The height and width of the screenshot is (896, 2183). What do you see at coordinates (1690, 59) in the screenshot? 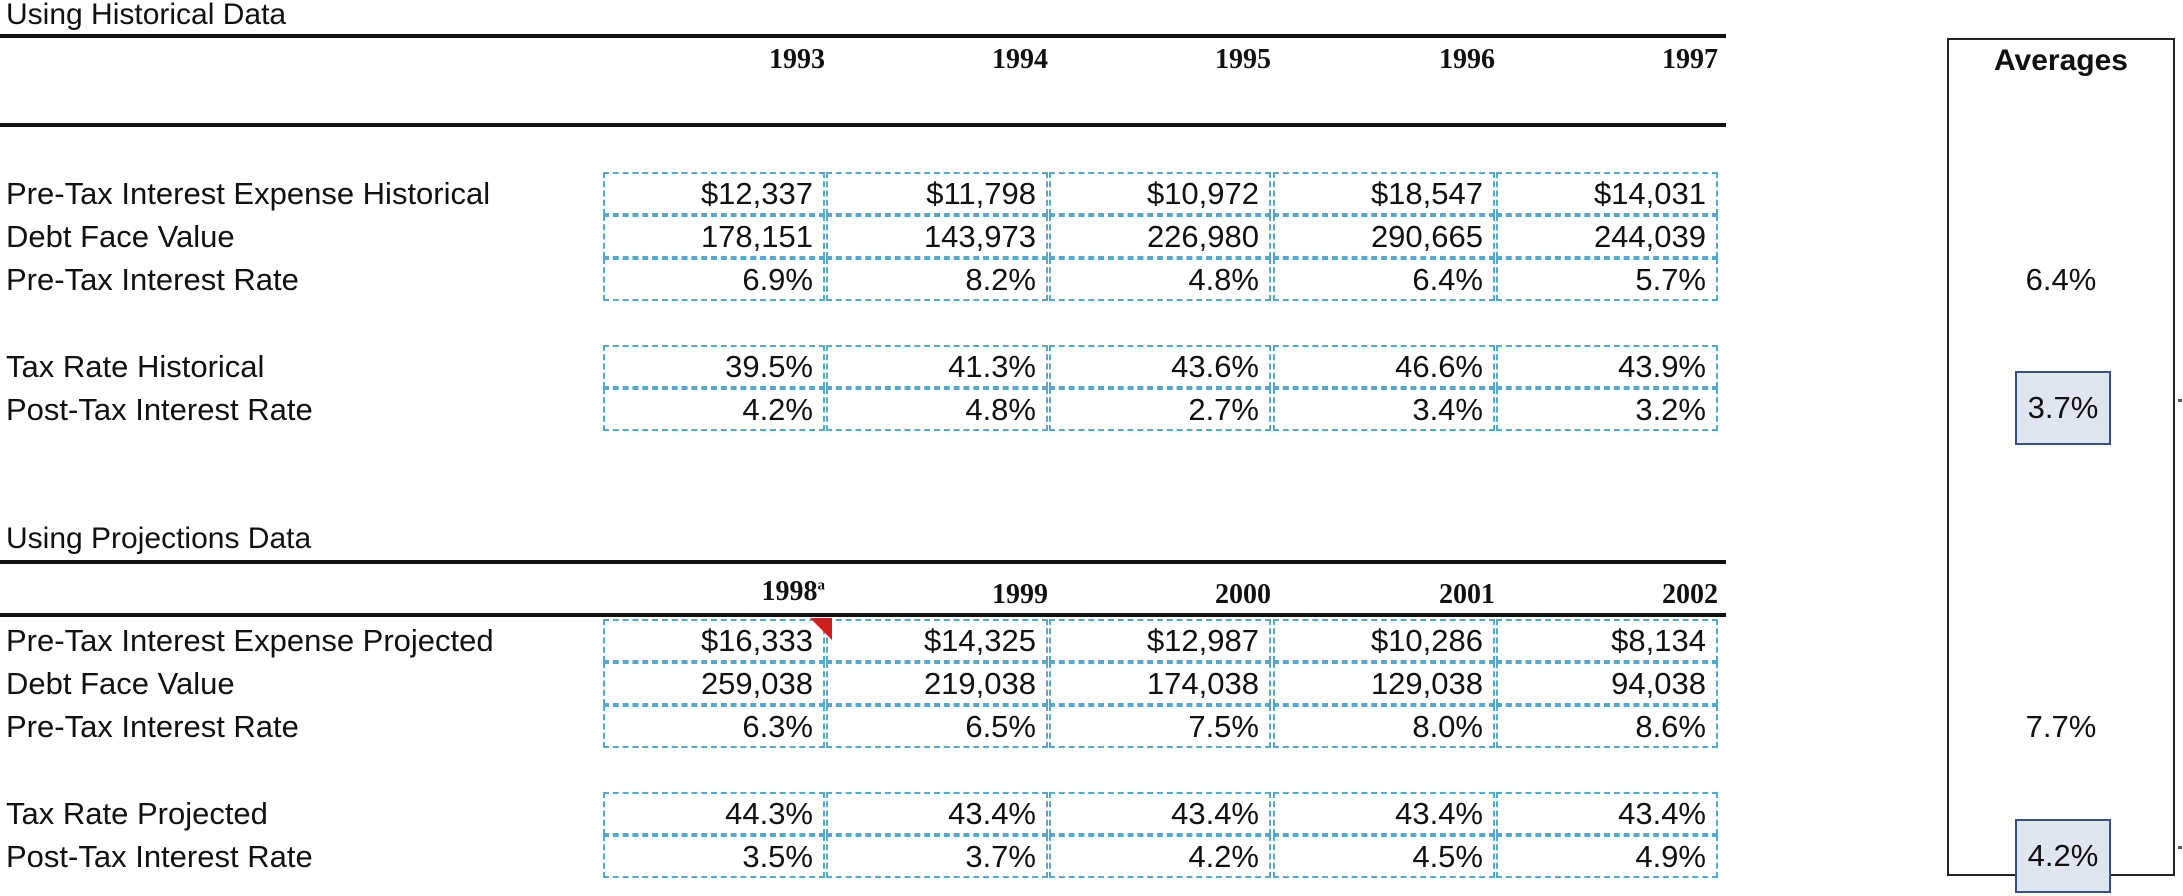
I see `year-header: 1997` at bounding box center [1690, 59].